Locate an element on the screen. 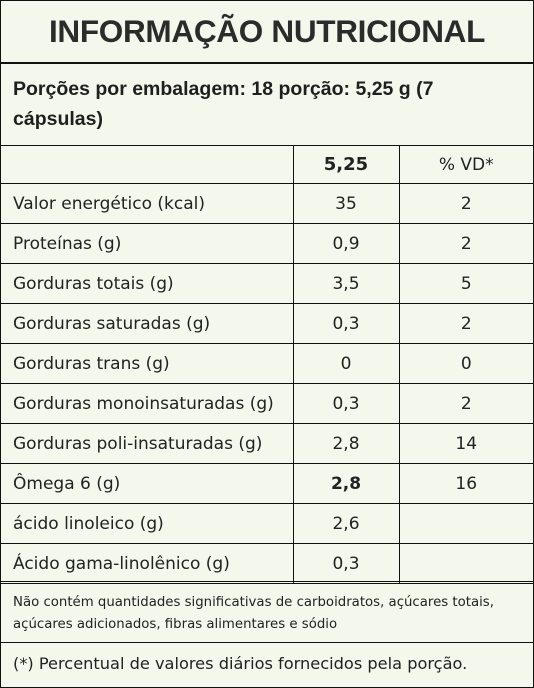 The width and height of the screenshot is (534, 688). nutrient-vd: 0 is located at coordinates (465, 363).